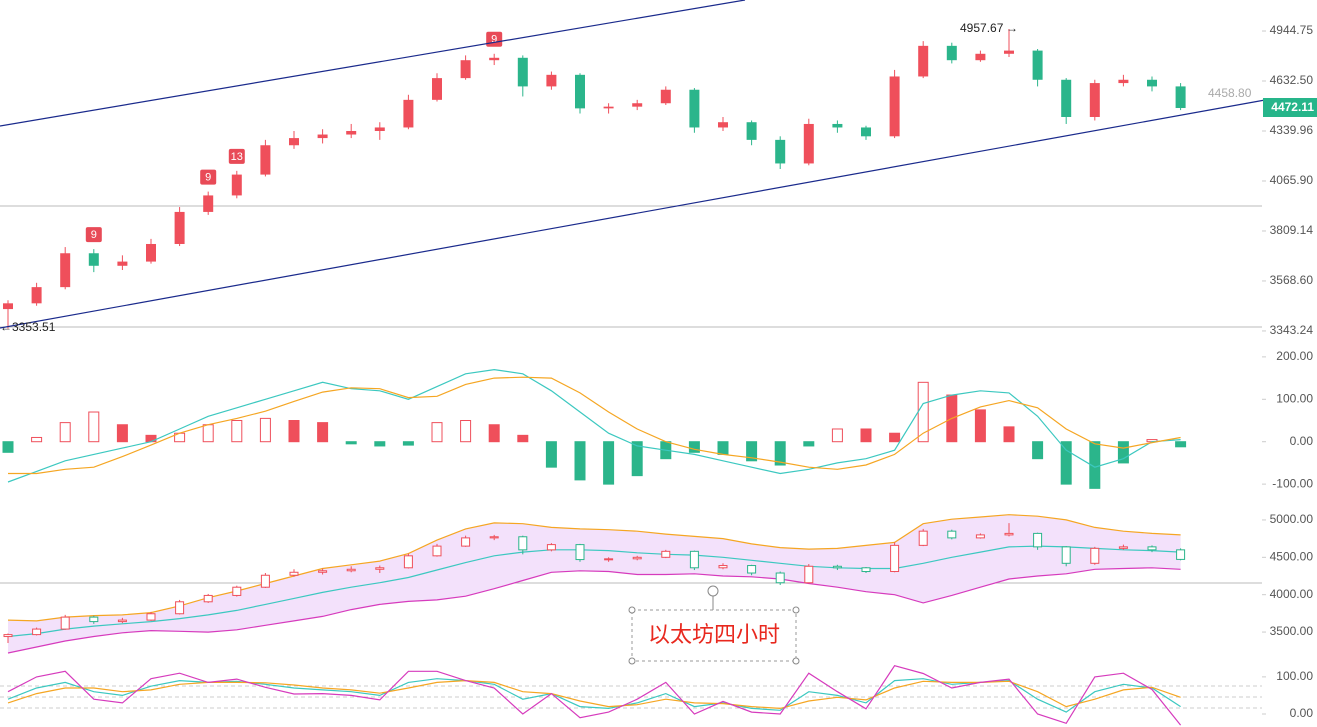  What do you see at coordinates (494, 40) in the screenshot?
I see `td-label: 9` at bounding box center [494, 40].